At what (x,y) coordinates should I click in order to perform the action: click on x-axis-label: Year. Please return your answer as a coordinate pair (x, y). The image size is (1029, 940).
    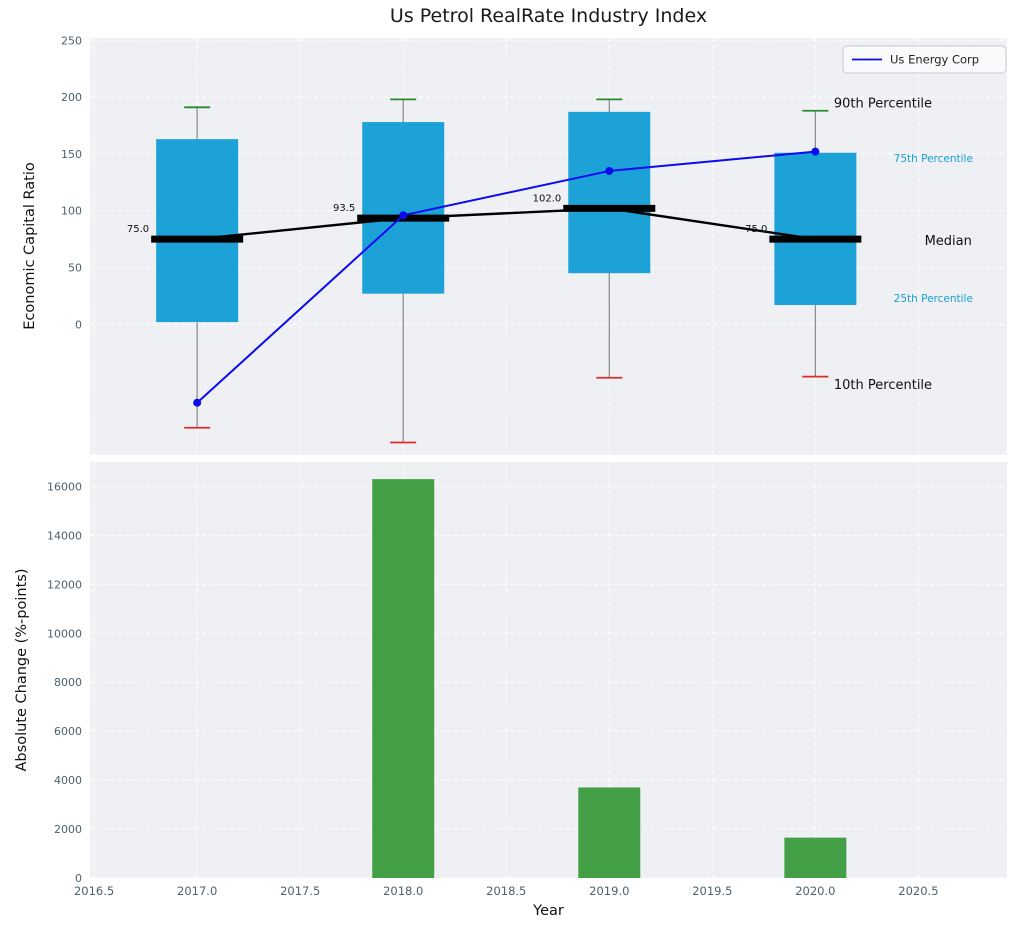
    Looking at the image, I should click on (548, 911).